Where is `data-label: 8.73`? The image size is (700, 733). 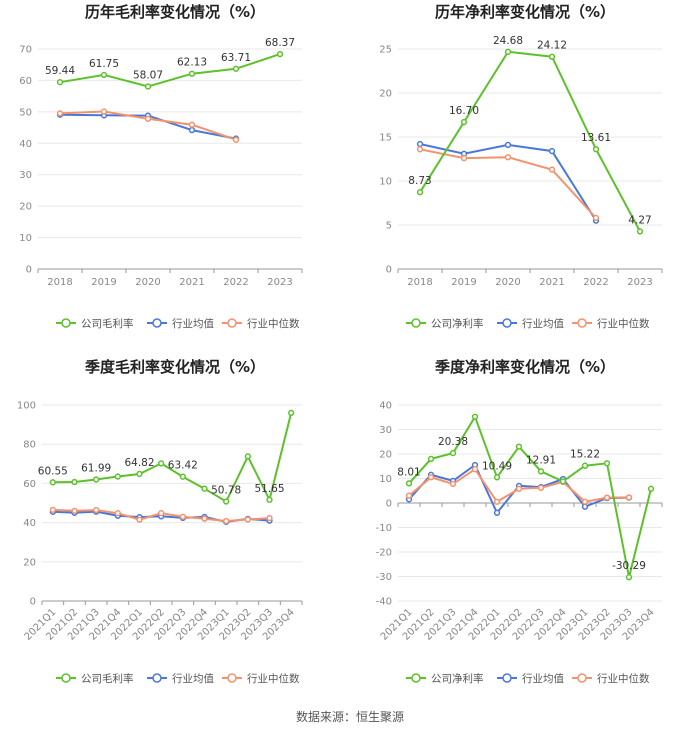
data-label: 8.73 is located at coordinates (419, 181).